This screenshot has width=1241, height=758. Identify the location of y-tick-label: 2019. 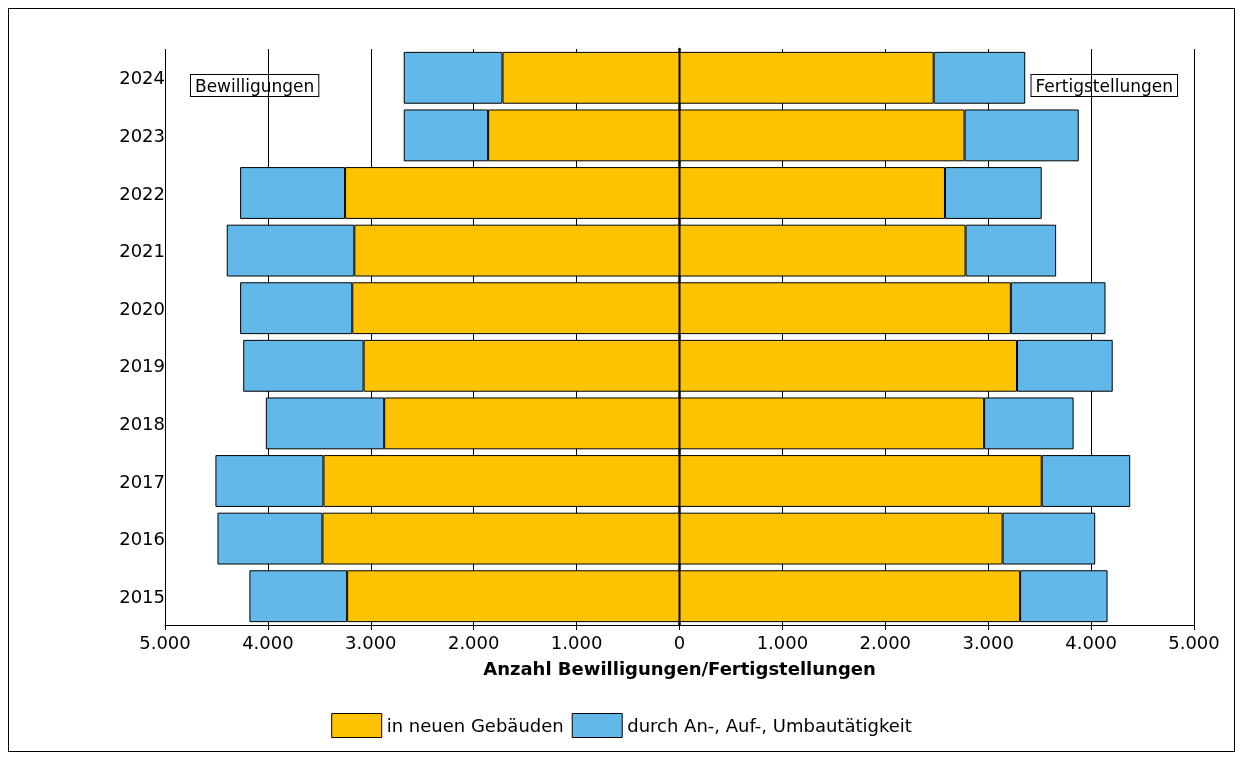
(142, 366).